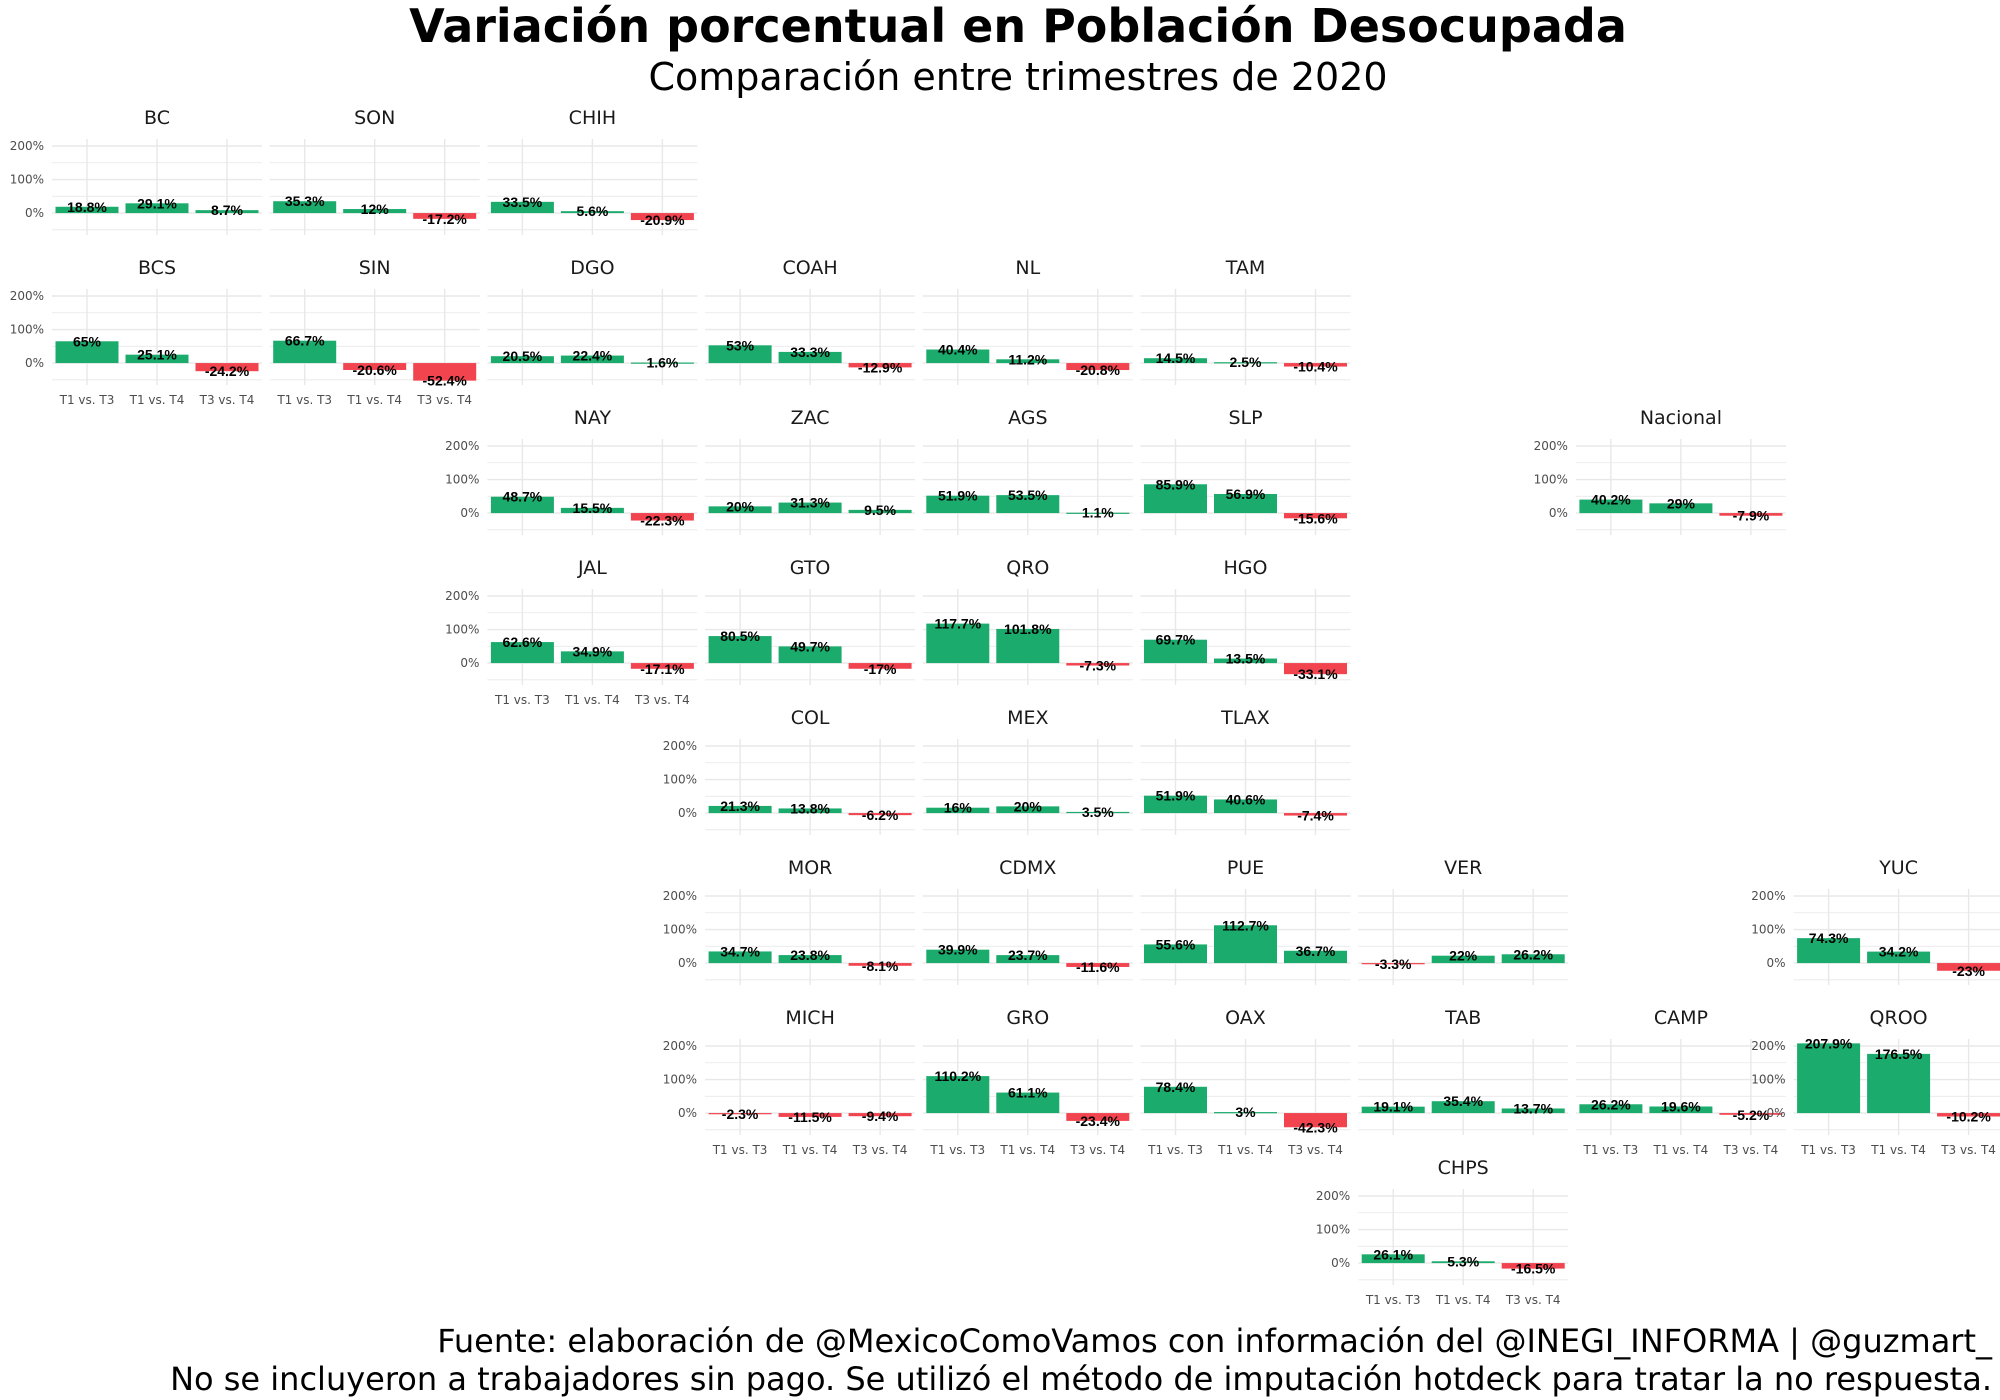  Describe the element at coordinates (227, 210) in the screenshot. I see `bar-label-bc-3: 8.7%` at that location.